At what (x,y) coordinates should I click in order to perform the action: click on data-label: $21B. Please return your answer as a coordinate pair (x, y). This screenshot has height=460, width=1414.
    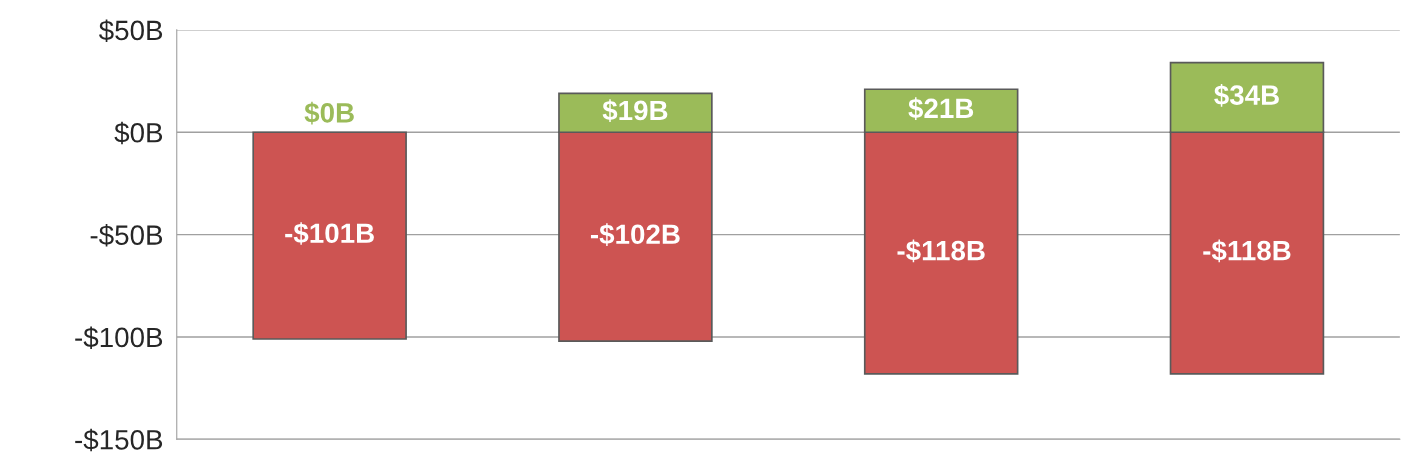
    Looking at the image, I should click on (941, 108).